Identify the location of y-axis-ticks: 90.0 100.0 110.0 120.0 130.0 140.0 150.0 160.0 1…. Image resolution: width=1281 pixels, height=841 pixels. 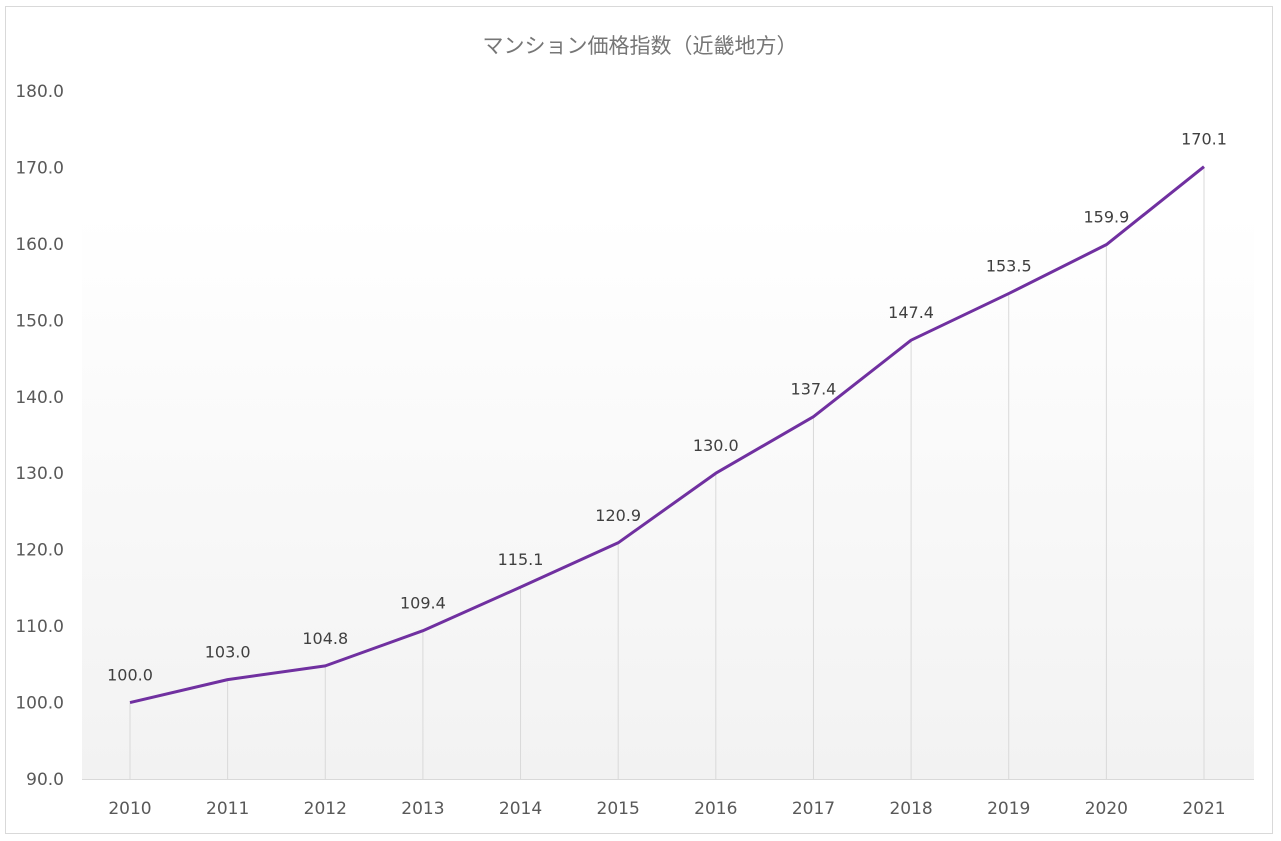
(39, 436).